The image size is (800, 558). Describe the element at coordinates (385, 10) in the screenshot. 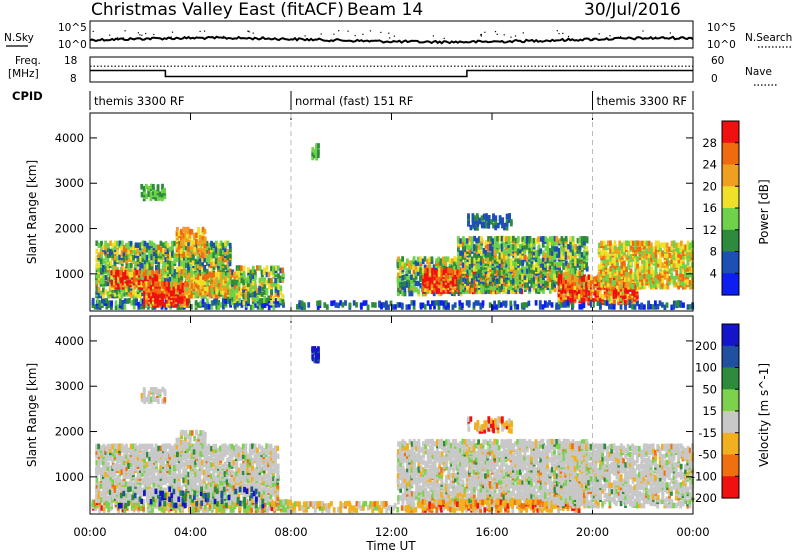

I see `beam-label: Beam 14` at that location.